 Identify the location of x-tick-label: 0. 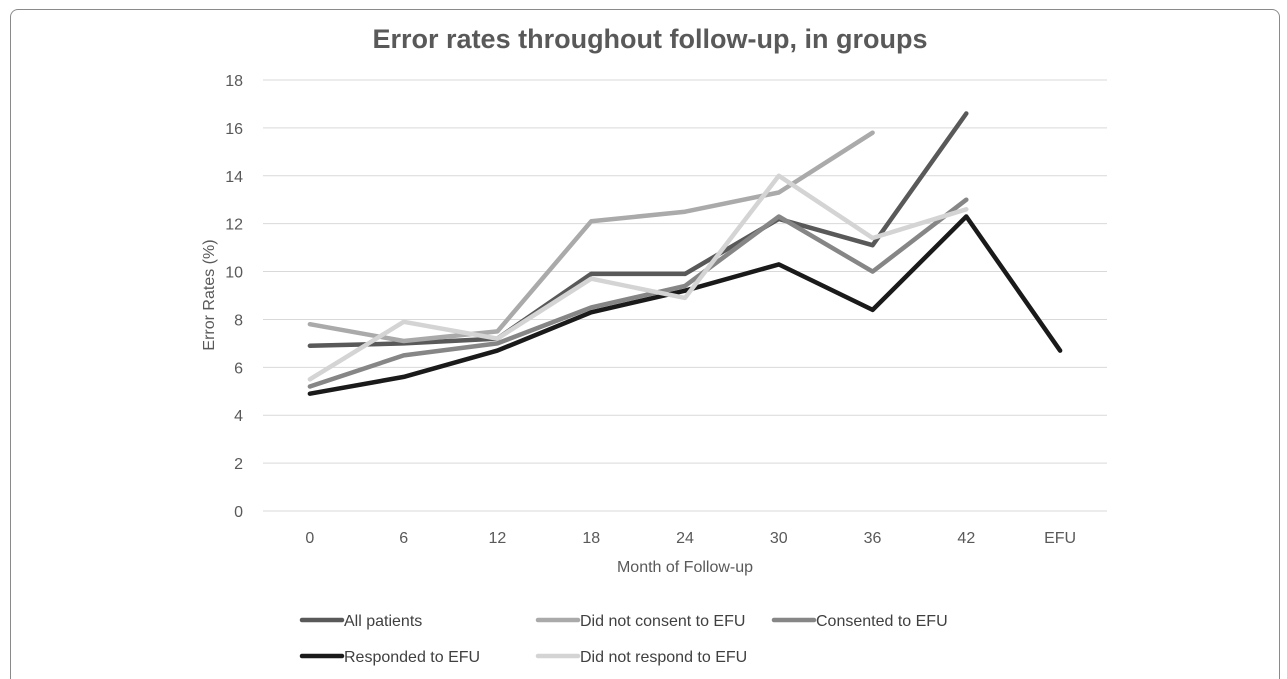
(309, 538).